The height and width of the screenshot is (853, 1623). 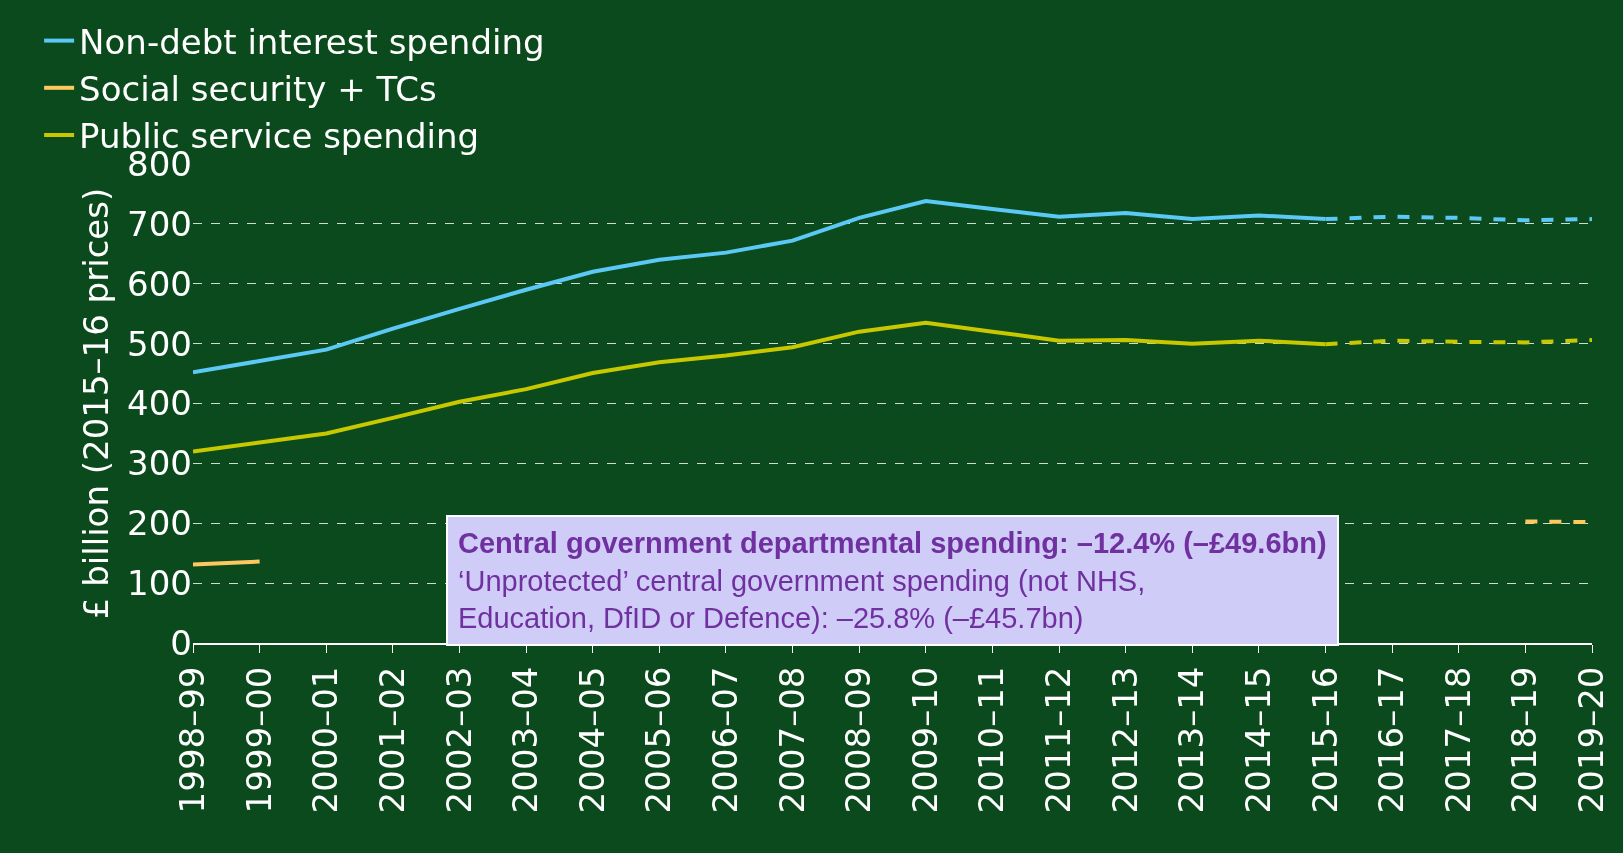 What do you see at coordinates (159, 523) in the screenshot?
I see `y-tick-label: 200` at bounding box center [159, 523].